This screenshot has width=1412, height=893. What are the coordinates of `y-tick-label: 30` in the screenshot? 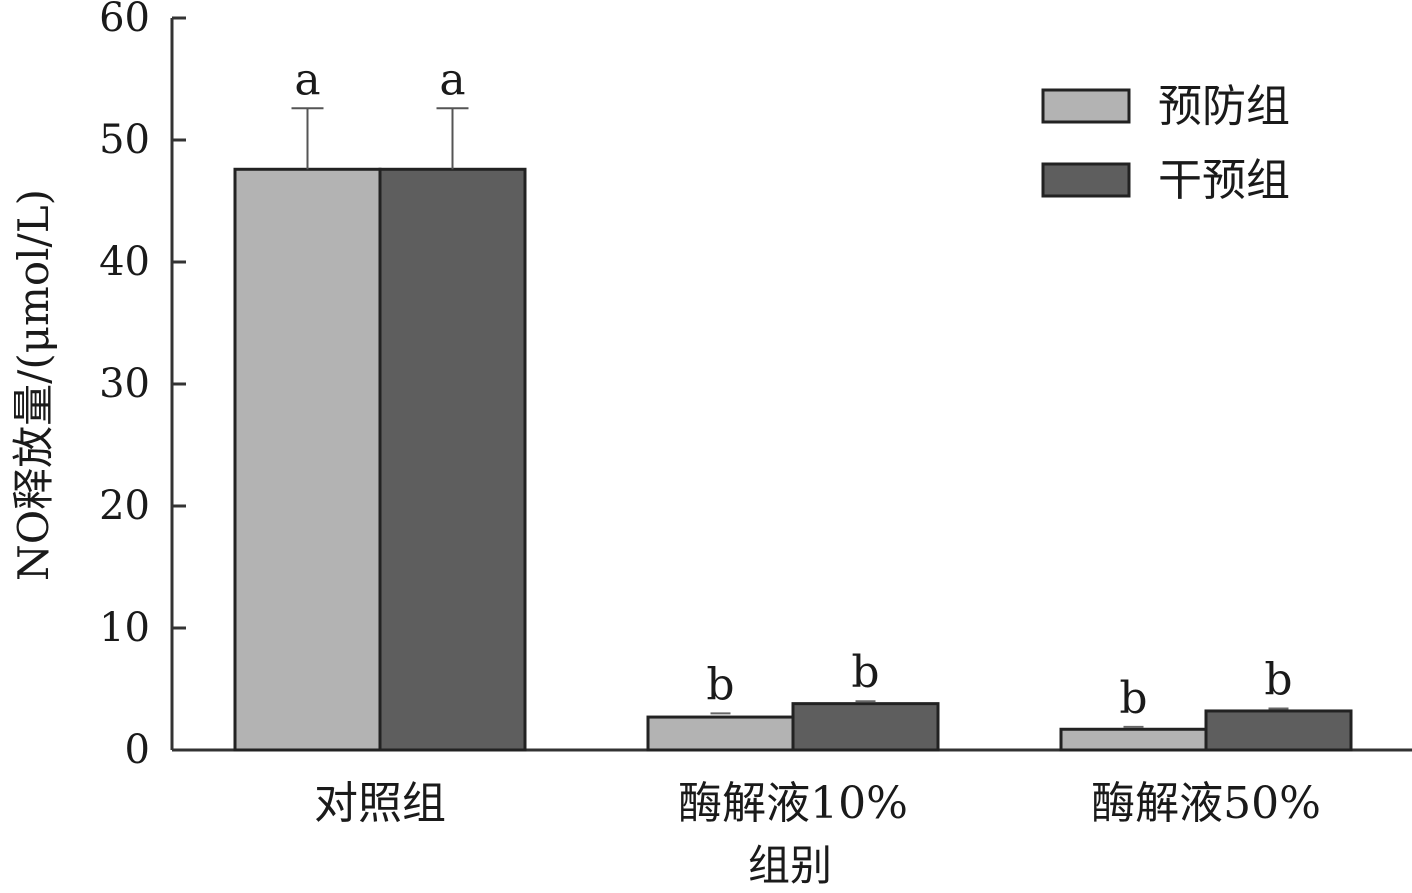 It's located at (124, 384).